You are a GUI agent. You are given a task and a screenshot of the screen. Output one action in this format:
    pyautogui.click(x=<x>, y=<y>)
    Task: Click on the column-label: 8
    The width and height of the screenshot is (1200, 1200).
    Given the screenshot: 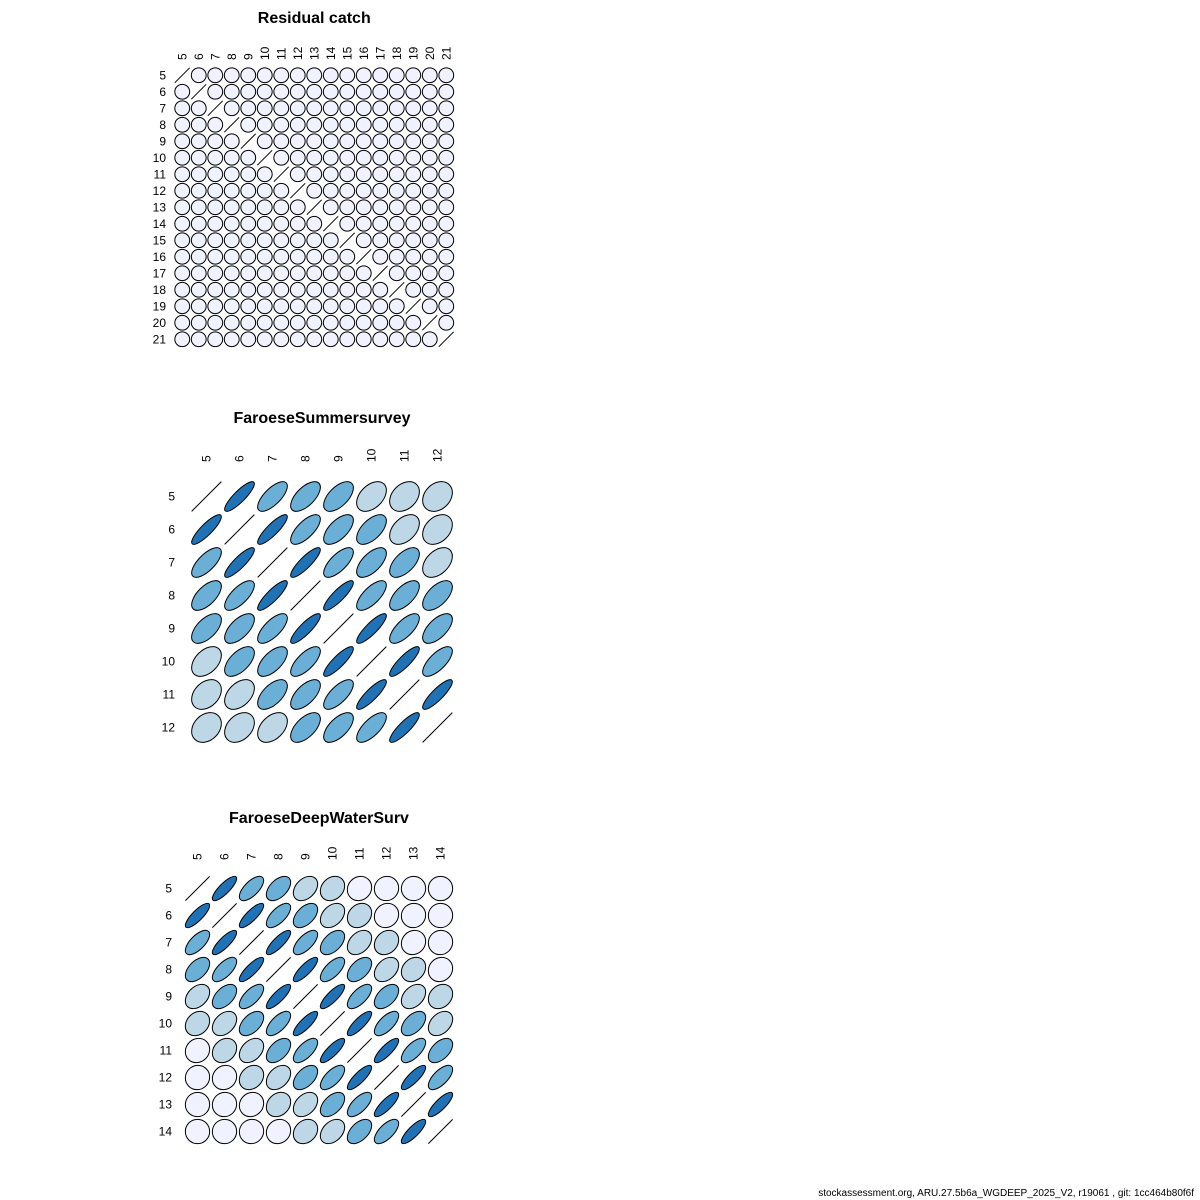 What is the action you would take?
    pyautogui.click(x=232, y=56)
    